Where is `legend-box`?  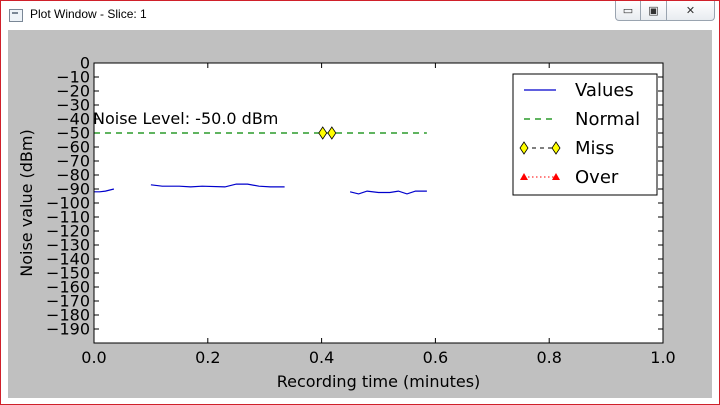 legend-box is located at coordinates (585, 134).